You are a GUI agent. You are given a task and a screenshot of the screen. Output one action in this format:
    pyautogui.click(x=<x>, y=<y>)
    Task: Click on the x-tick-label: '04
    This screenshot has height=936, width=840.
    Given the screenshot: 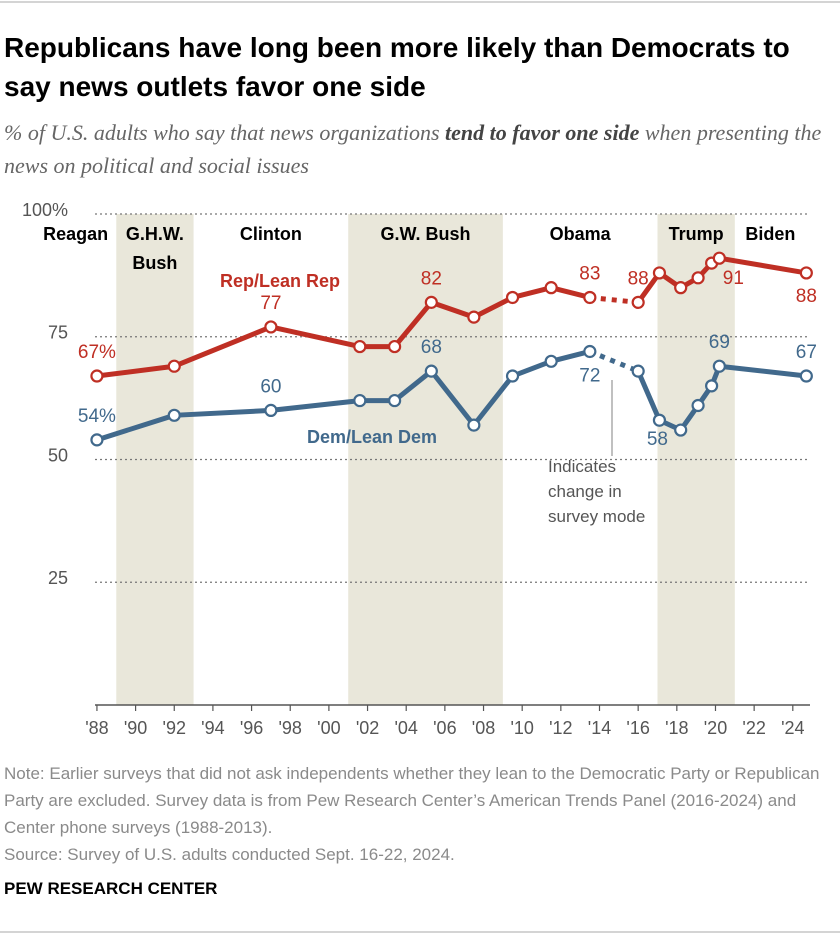 What is the action you would take?
    pyautogui.click(x=405, y=728)
    